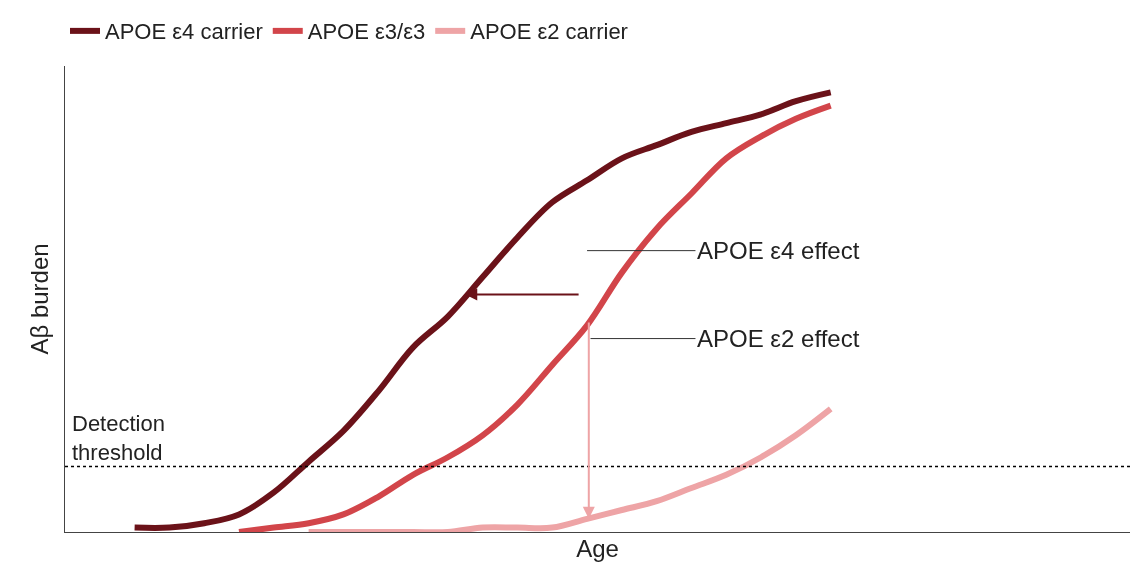  I want to click on y-axis-title: Aβ burden, so click(40, 299).